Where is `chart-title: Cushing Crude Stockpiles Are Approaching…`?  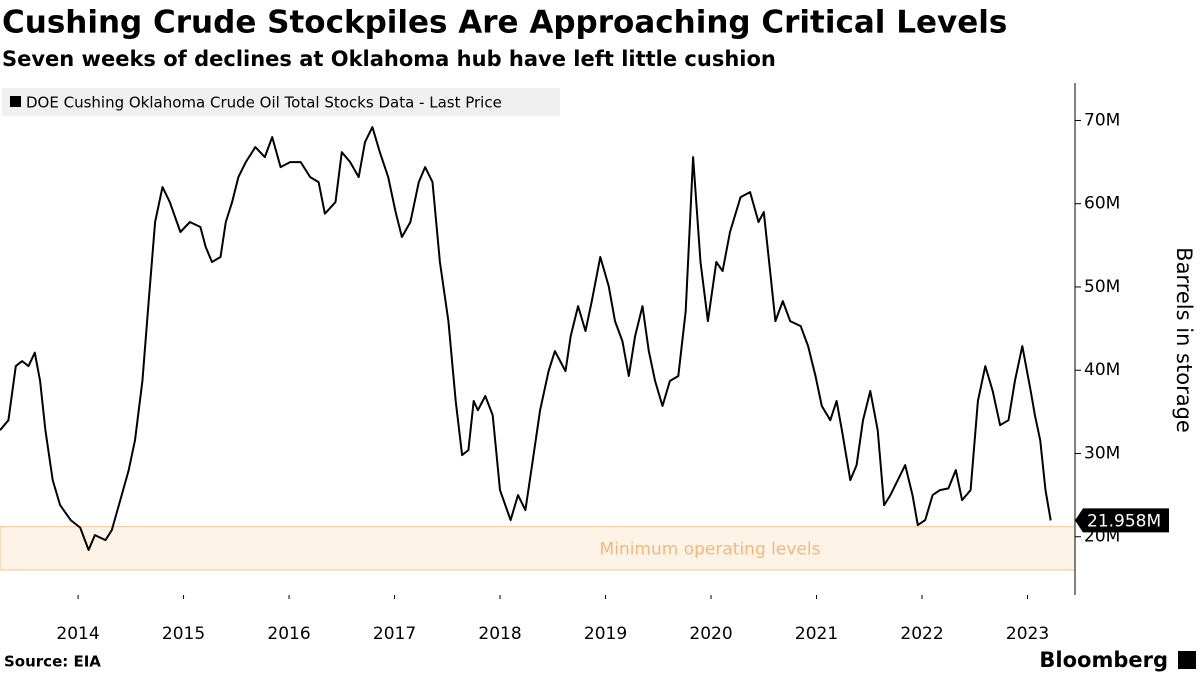 chart-title: Cushing Crude Stockpiles Are Approaching… is located at coordinates (504, 23).